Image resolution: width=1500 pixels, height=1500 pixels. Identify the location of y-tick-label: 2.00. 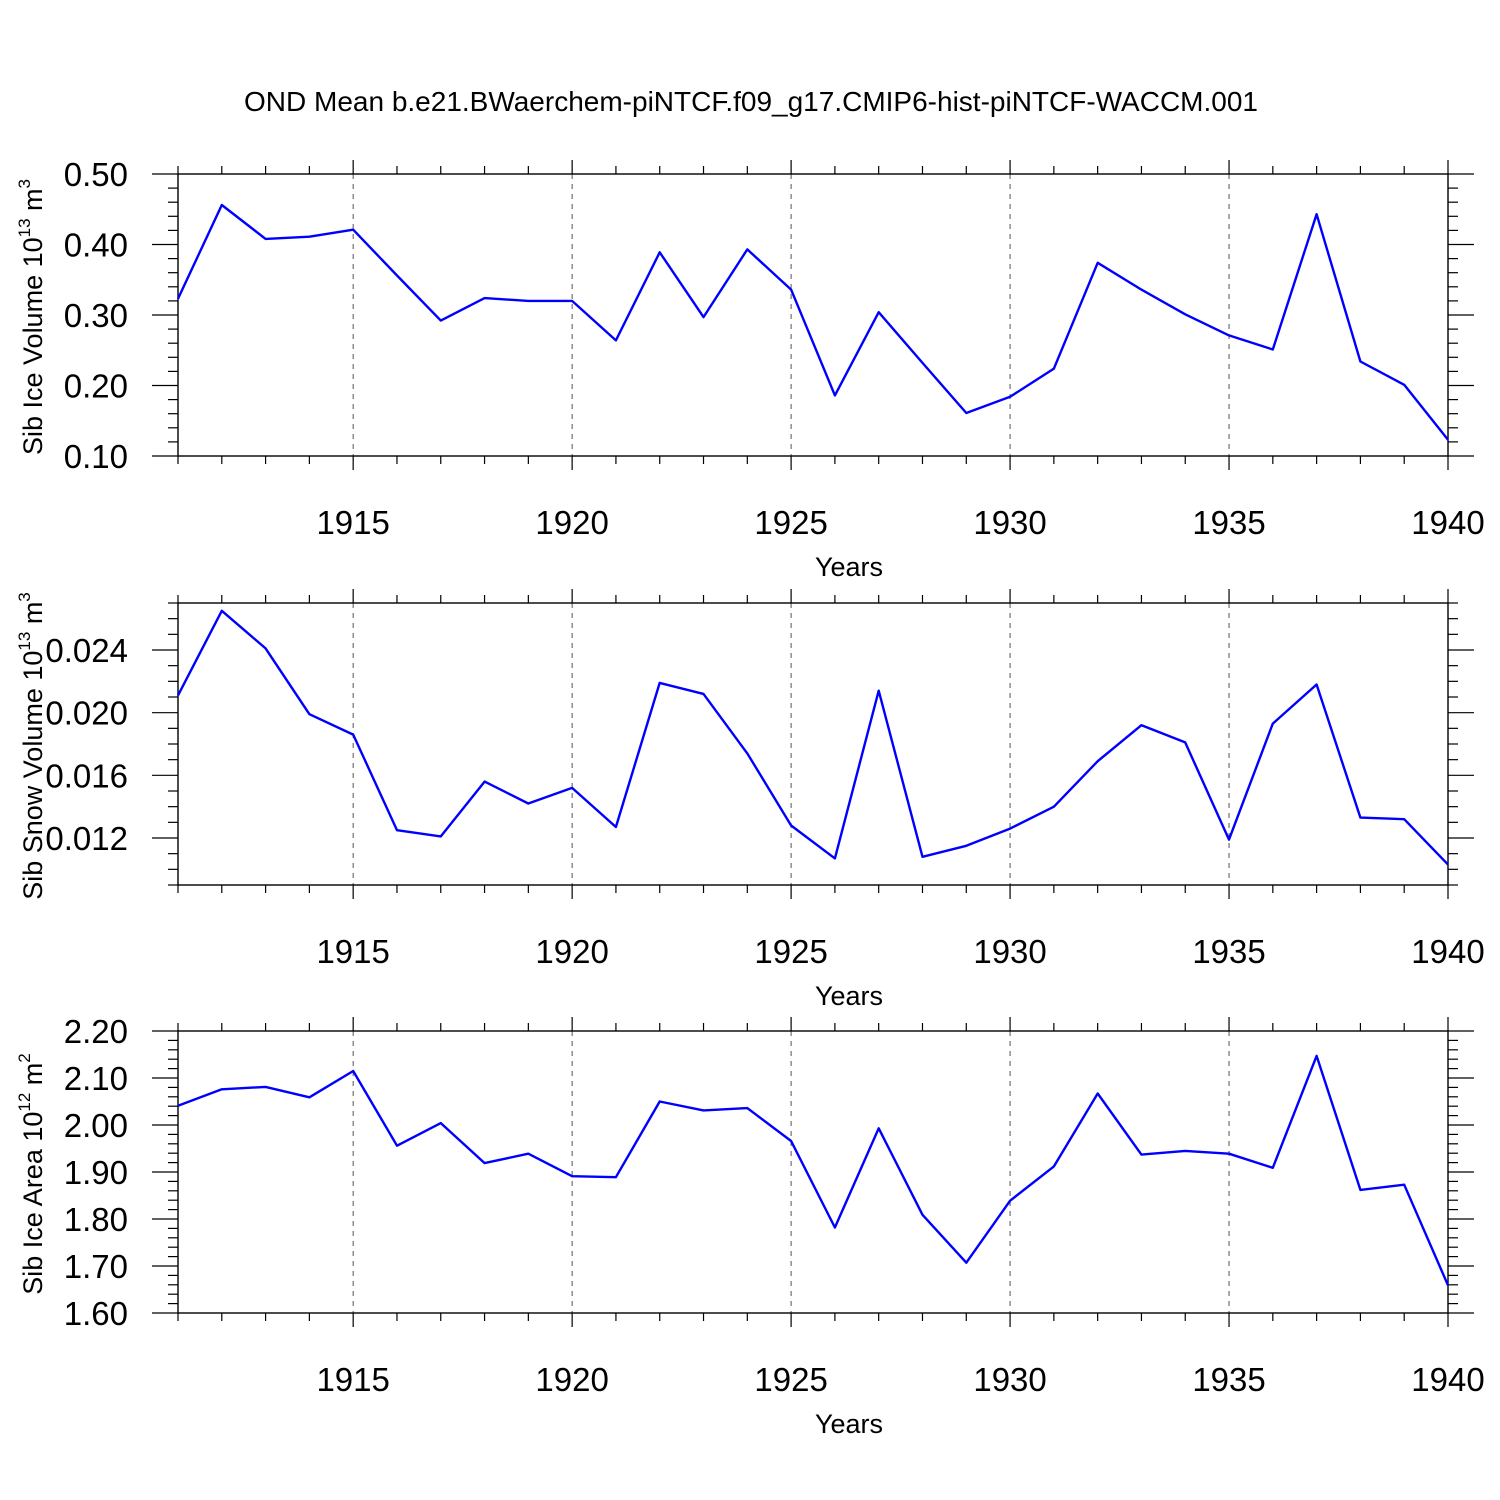
(96, 1125).